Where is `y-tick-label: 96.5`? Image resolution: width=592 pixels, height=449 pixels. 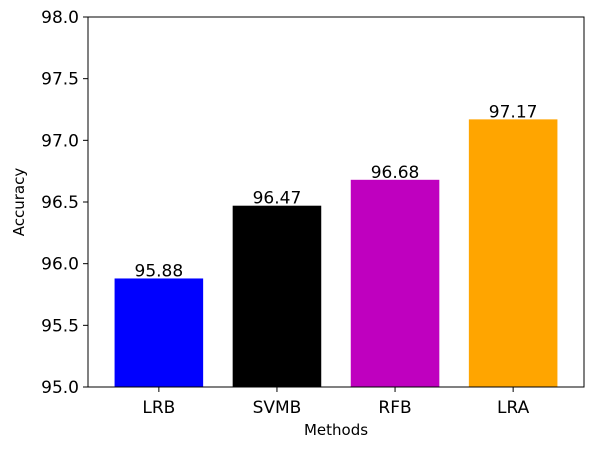 y-tick-label: 96.5 is located at coordinates (60, 203).